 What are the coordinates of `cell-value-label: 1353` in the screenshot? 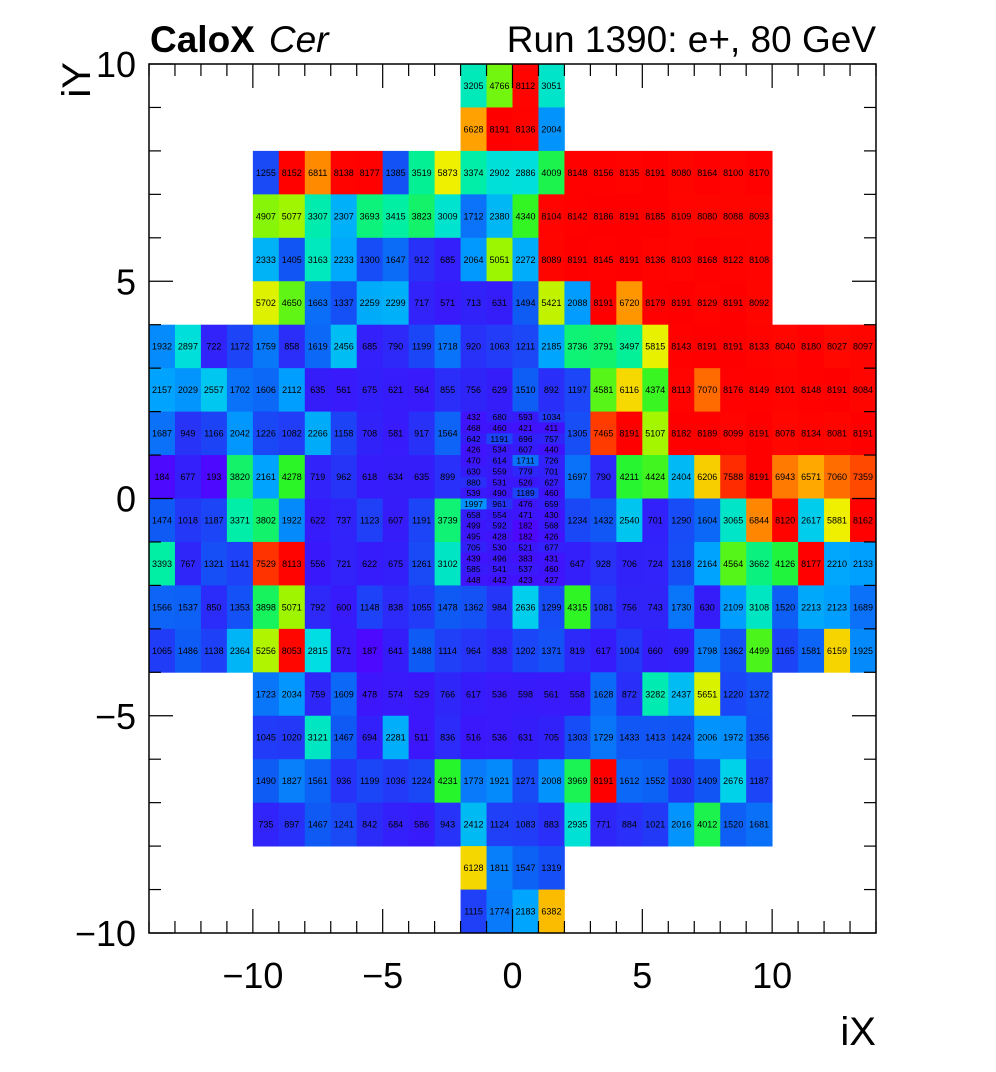 It's located at (240, 607).